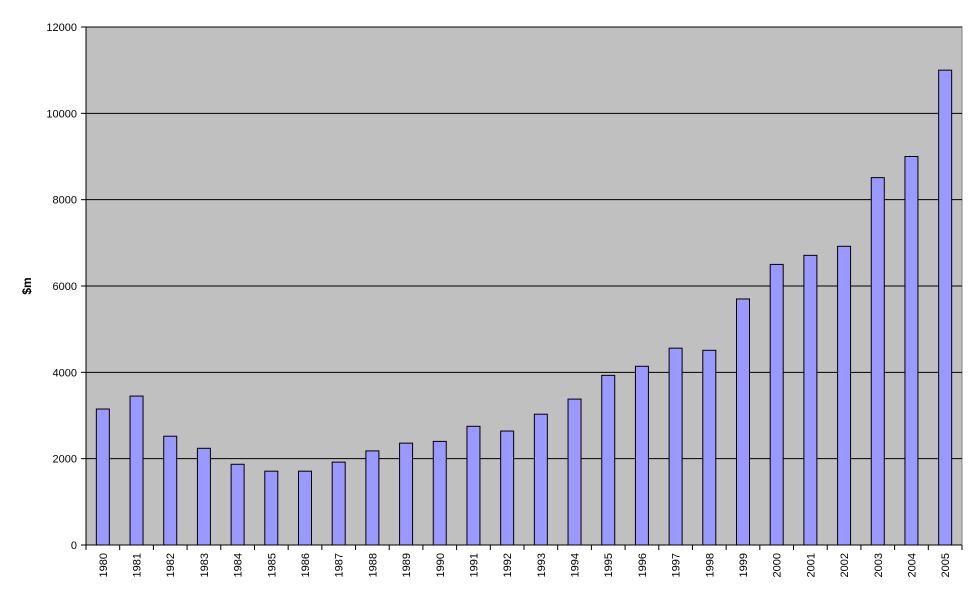  I want to click on bar-1999, so click(743, 422).